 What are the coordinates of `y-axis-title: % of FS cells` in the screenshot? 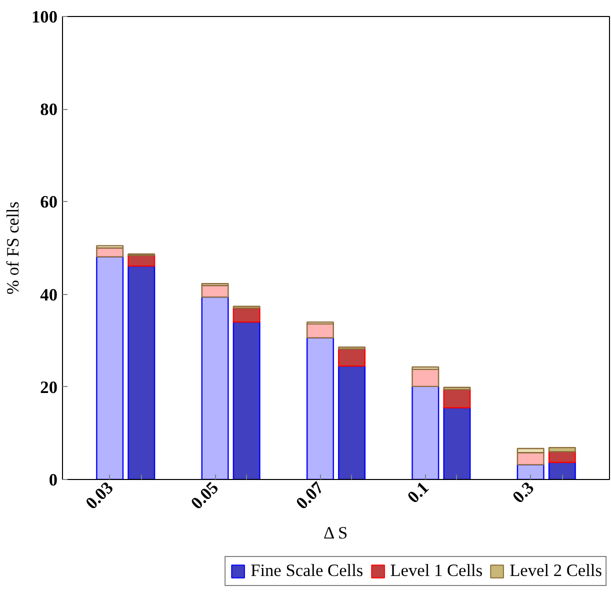 It's located at (13, 247).